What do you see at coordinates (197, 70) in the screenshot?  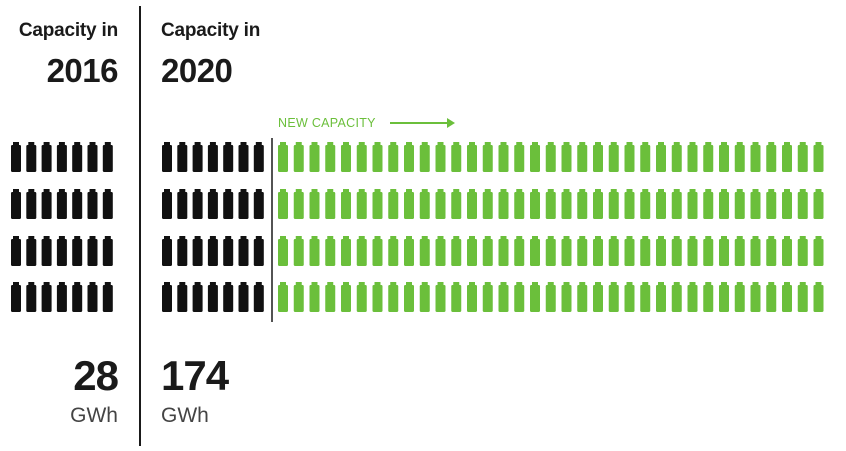 I see `right-year: 2020` at bounding box center [197, 70].